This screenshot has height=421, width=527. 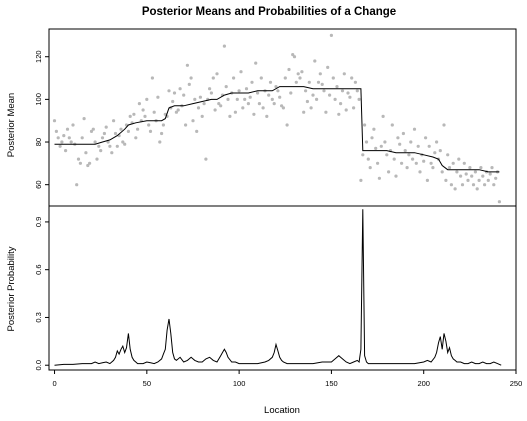 What do you see at coordinates (239, 383) in the screenshot?
I see `xtick-label: 100` at bounding box center [239, 383].